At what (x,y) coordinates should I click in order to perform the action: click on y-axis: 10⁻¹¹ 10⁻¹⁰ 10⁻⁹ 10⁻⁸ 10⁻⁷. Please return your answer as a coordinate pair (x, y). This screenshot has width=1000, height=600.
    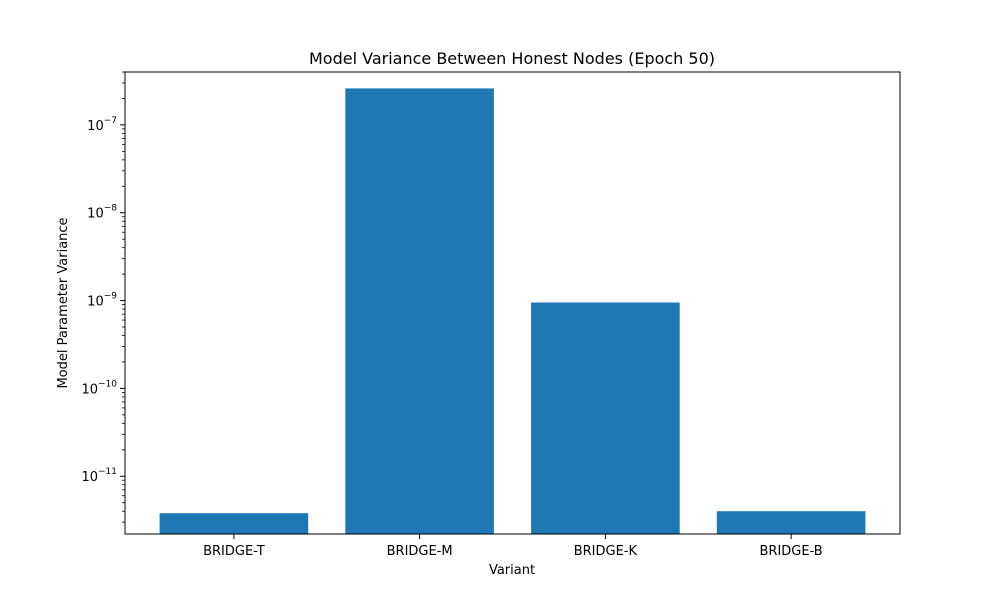
    Looking at the image, I should click on (103, 297).